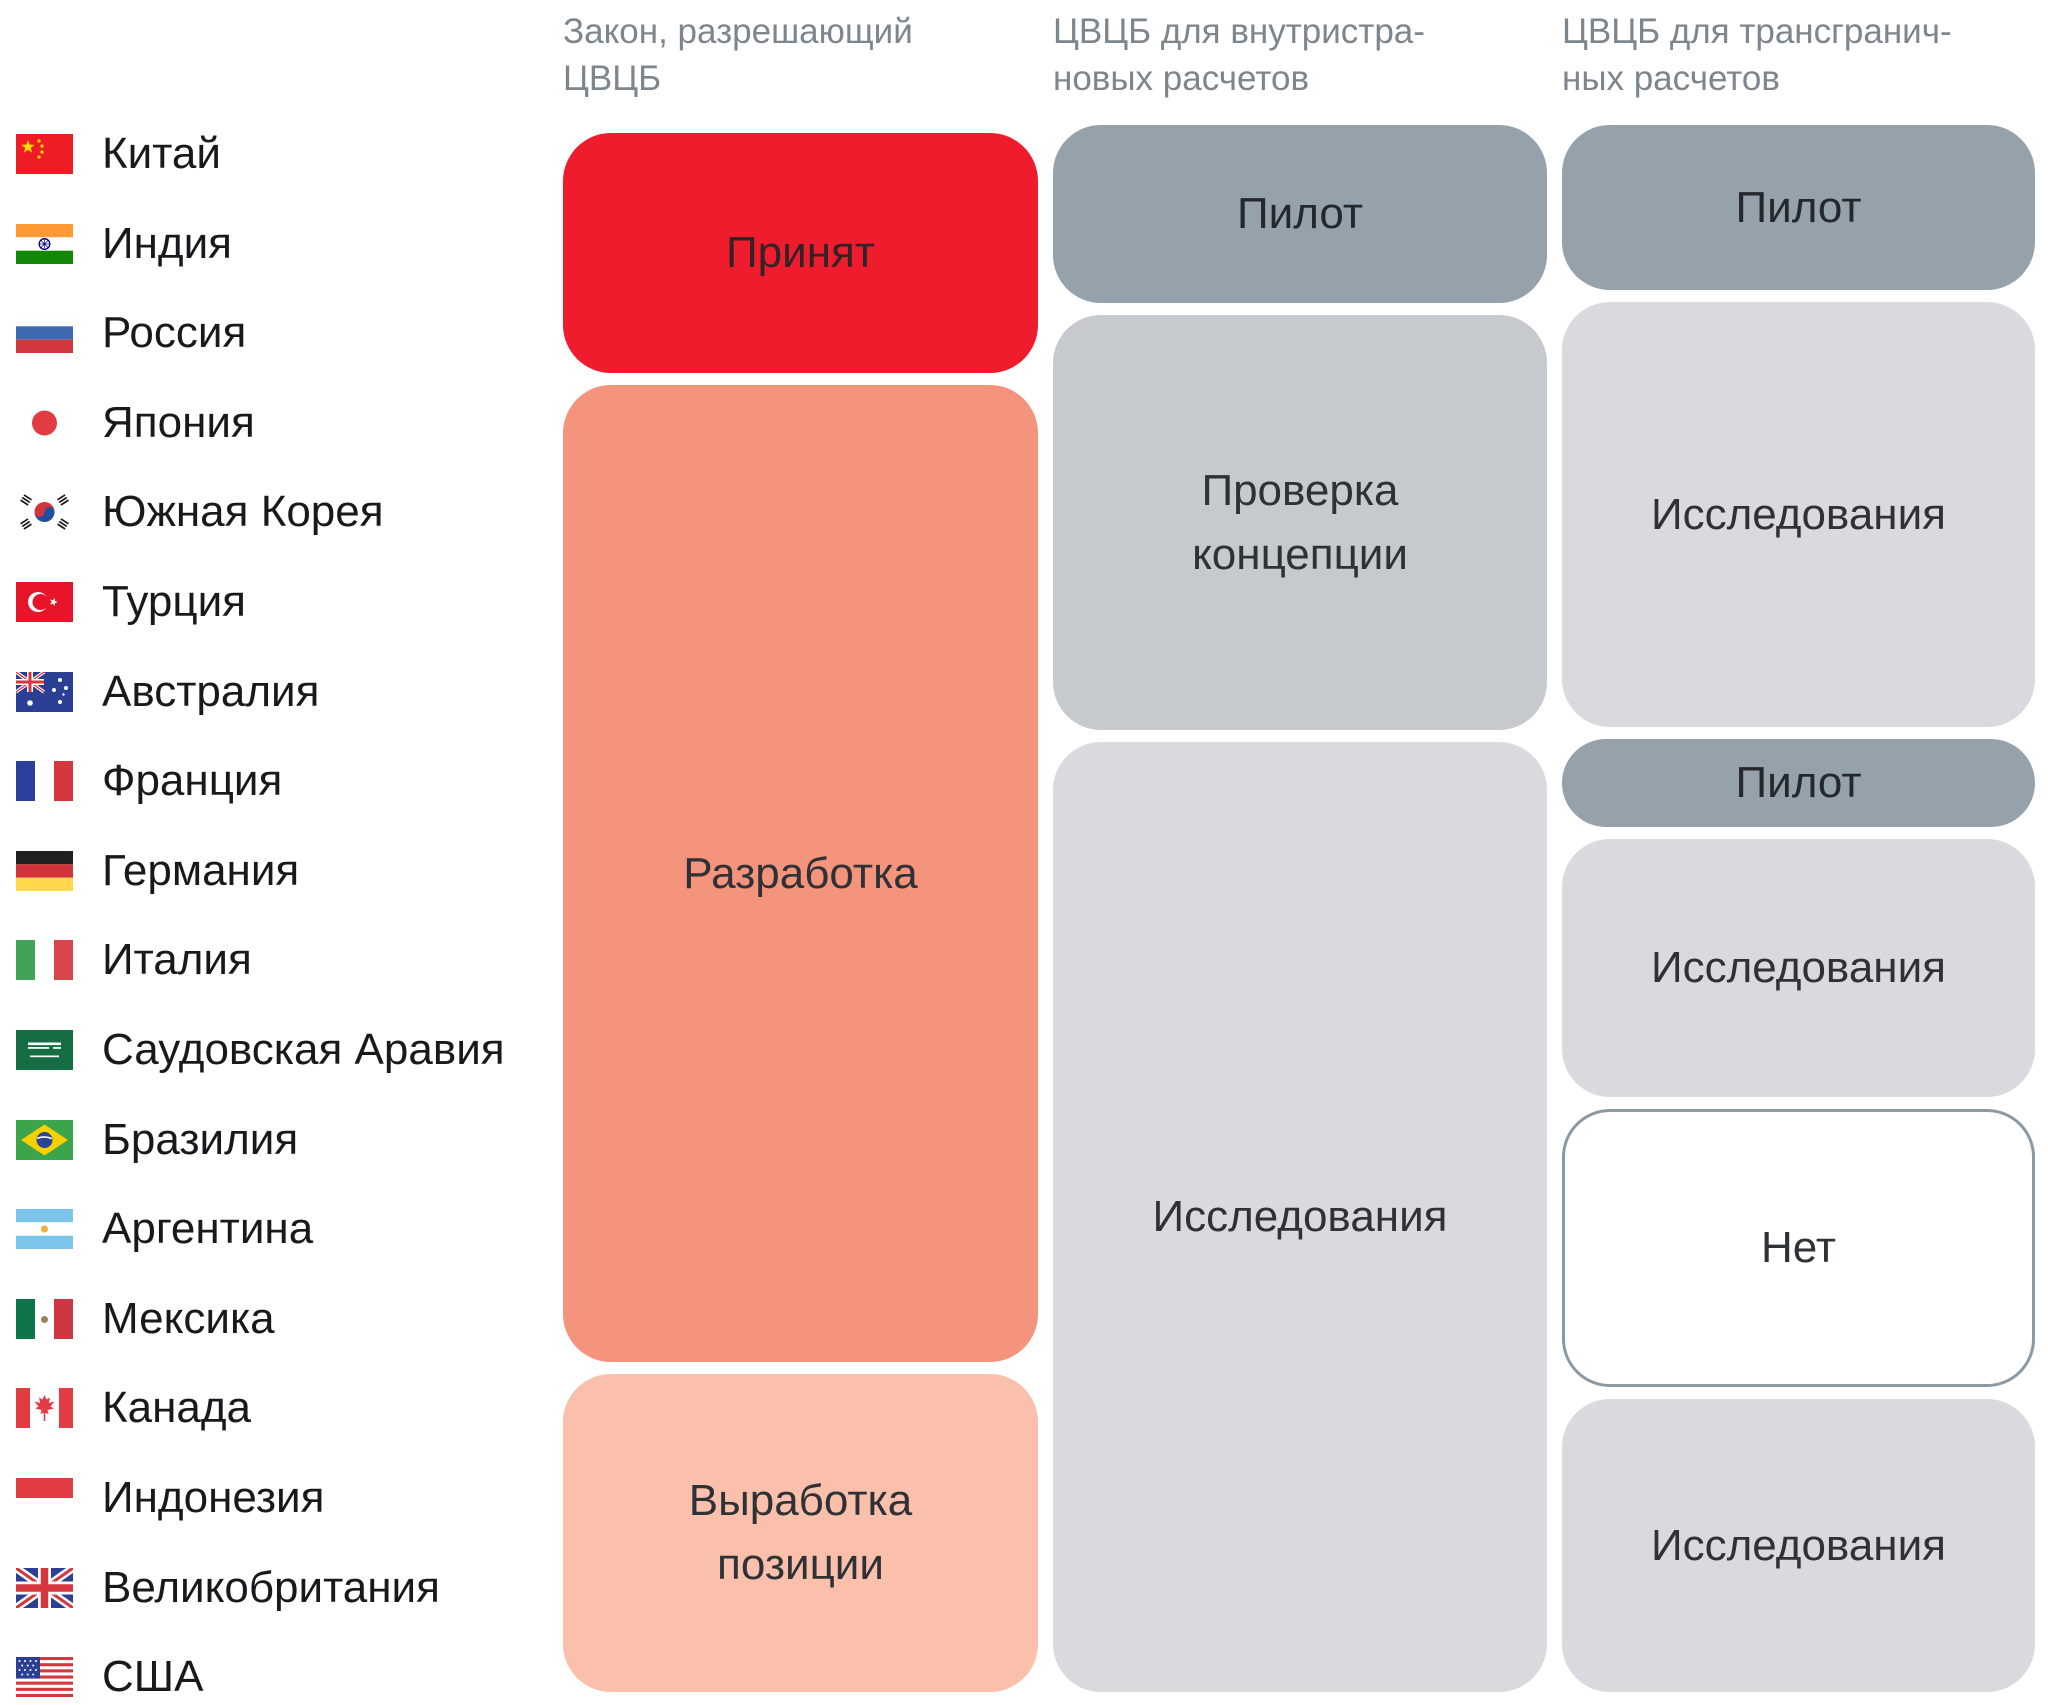 Image resolution: width=2048 pixels, height=1705 pixels. What do you see at coordinates (44, 602) in the screenshot?
I see `turkey-flag-icon` at bounding box center [44, 602].